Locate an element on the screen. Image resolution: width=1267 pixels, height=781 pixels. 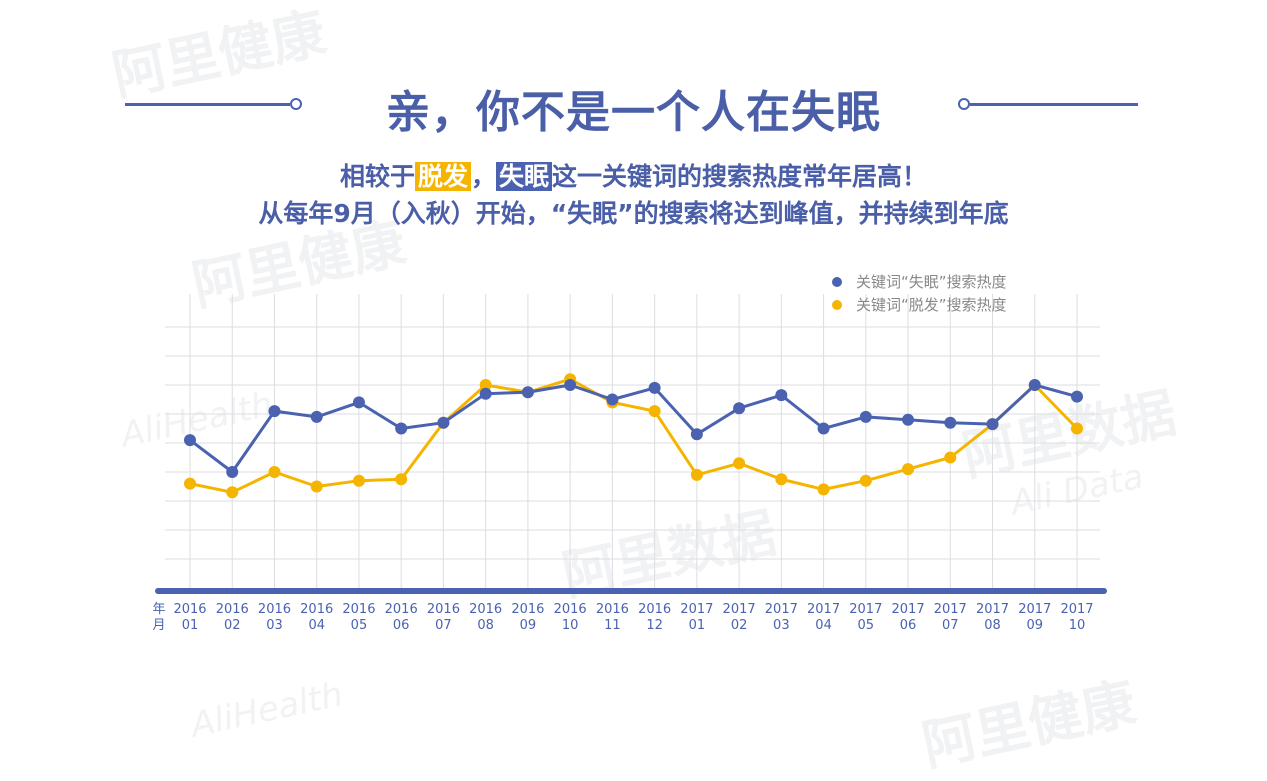
subtitle-text: 相较于 is located at coordinates (377, 176).